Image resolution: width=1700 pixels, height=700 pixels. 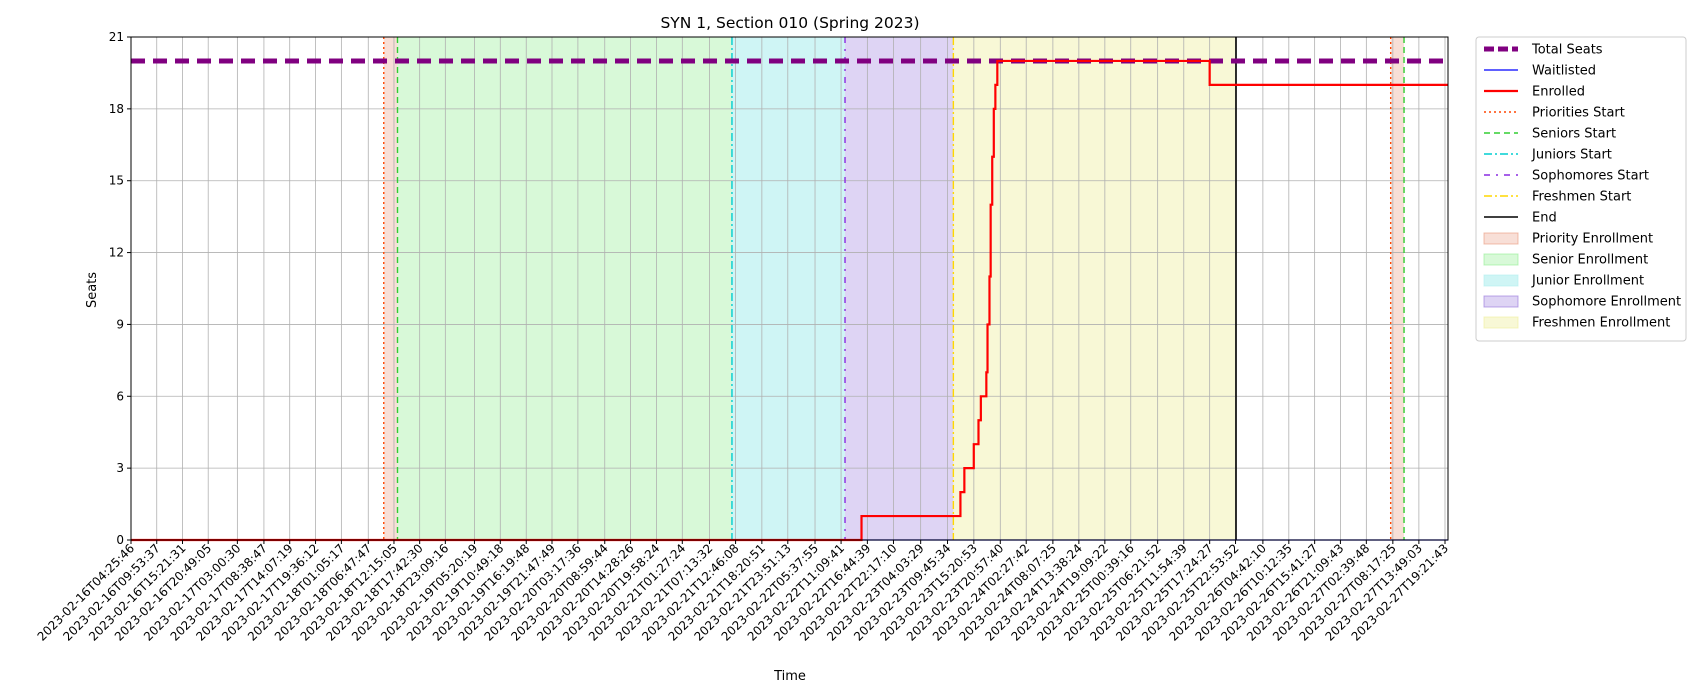 What do you see at coordinates (789, 23) in the screenshot?
I see `chart-title: SYN 1, Section 010 (Spring 2023)` at bounding box center [789, 23].